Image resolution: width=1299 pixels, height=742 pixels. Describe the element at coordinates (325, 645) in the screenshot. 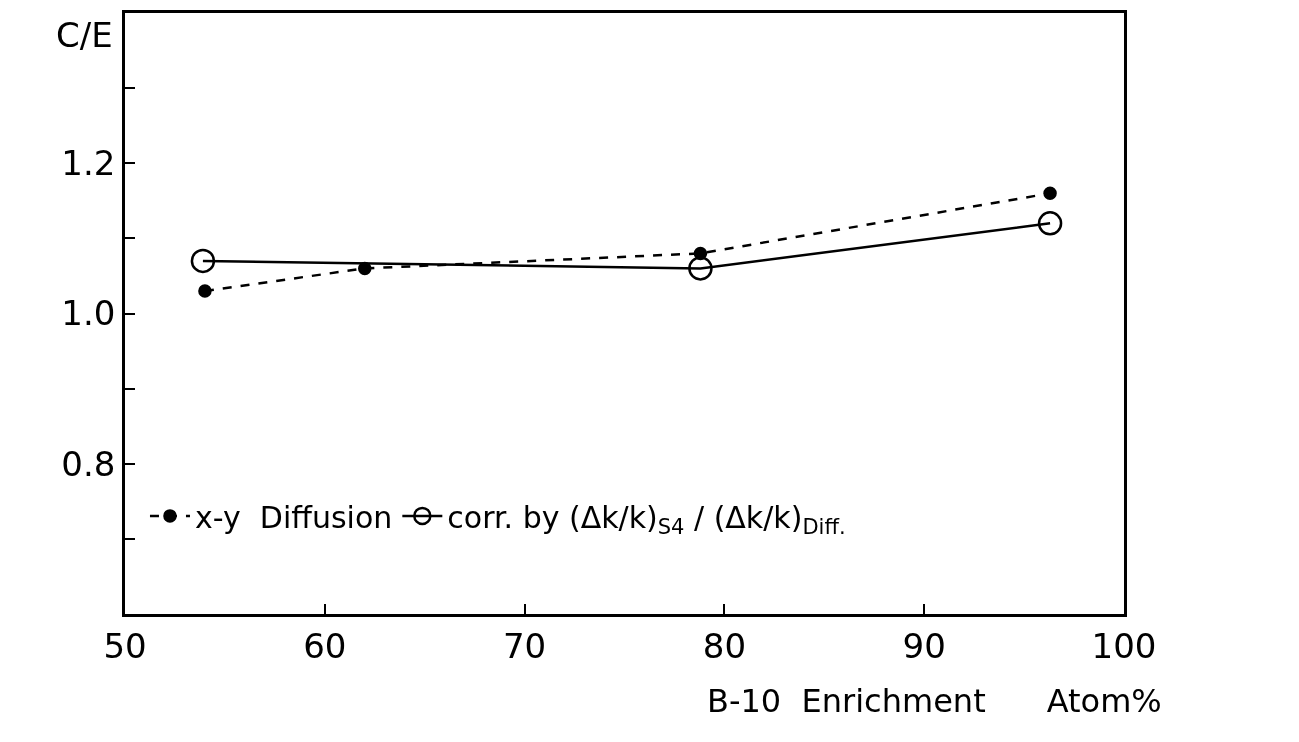

I see `x-tick-label: 60` at that location.